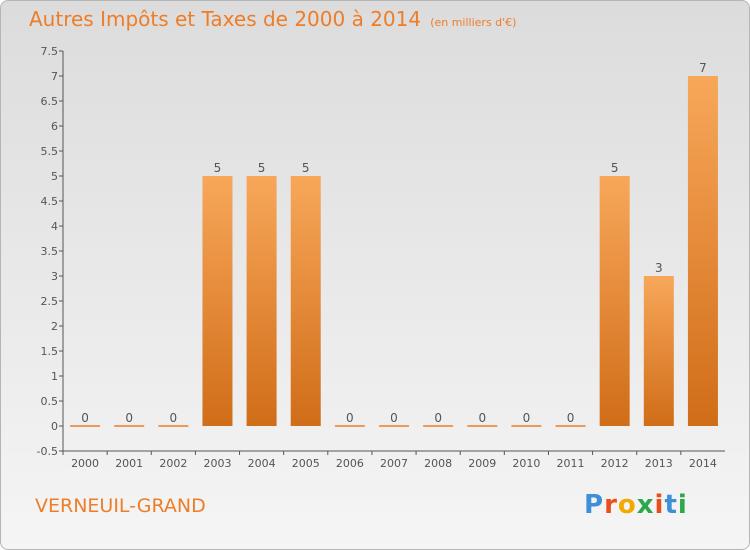 The height and width of the screenshot is (550, 750). I want to click on x-tick-label: 2000, so click(85, 463).